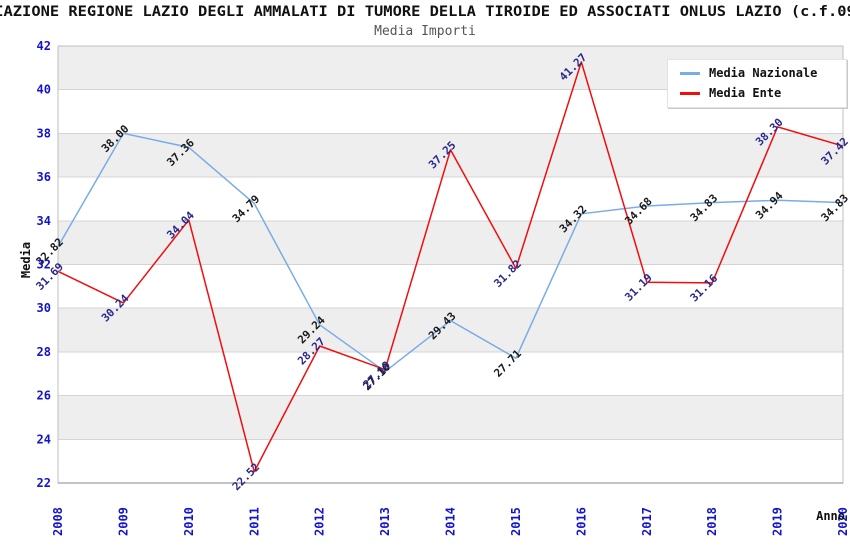 This screenshot has width=850, height=550. I want to click on y-tick-label: 22, so click(44, 483).